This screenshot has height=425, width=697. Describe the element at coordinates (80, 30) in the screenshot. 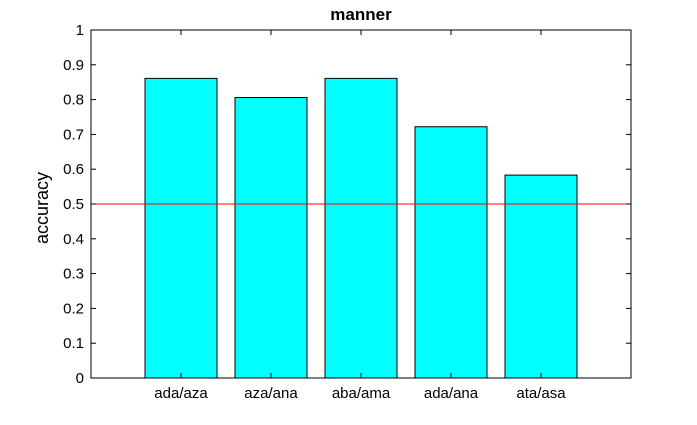

I see `y-tick-label: 1` at that location.